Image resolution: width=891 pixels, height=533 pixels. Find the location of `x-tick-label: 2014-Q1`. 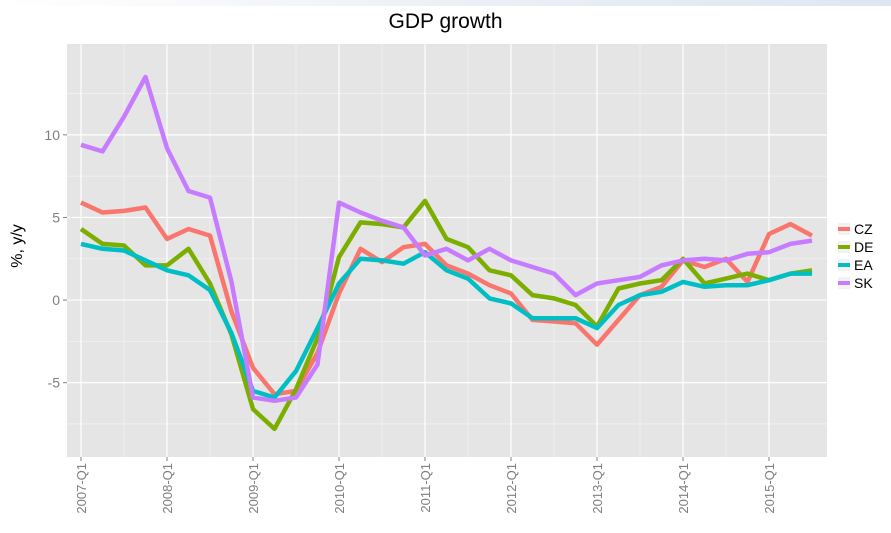

x-tick-label: 2014-Q1 is located at coordinates (683, 488).